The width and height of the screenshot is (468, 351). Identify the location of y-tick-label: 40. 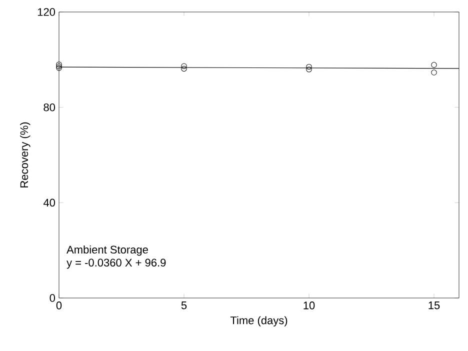
(49, 202).